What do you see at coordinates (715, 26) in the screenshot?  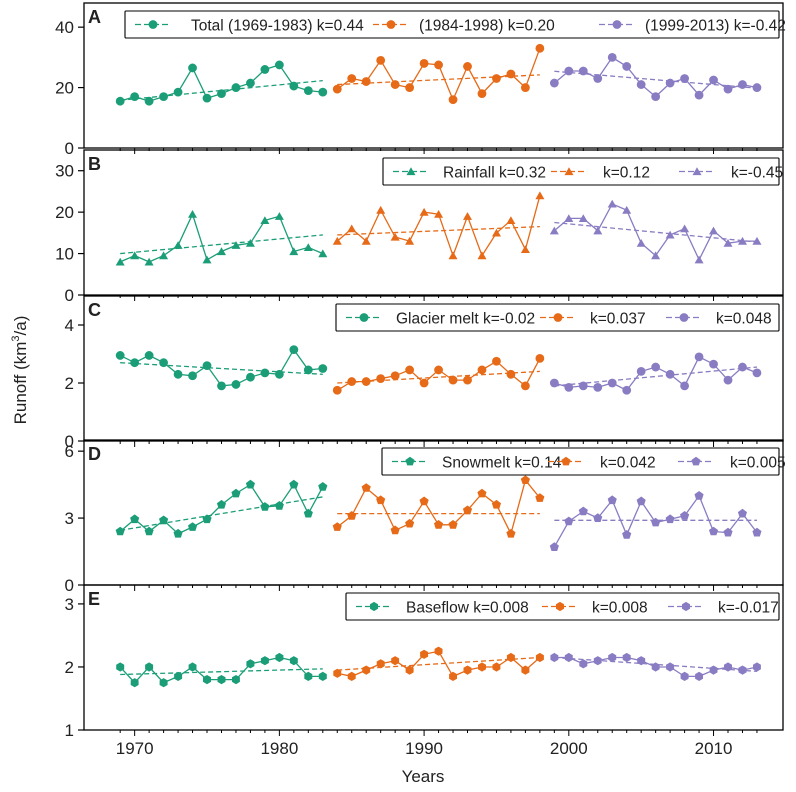 I see `legend-label: (1999-2013) k=-0.42` at bounding box center [715, 26].